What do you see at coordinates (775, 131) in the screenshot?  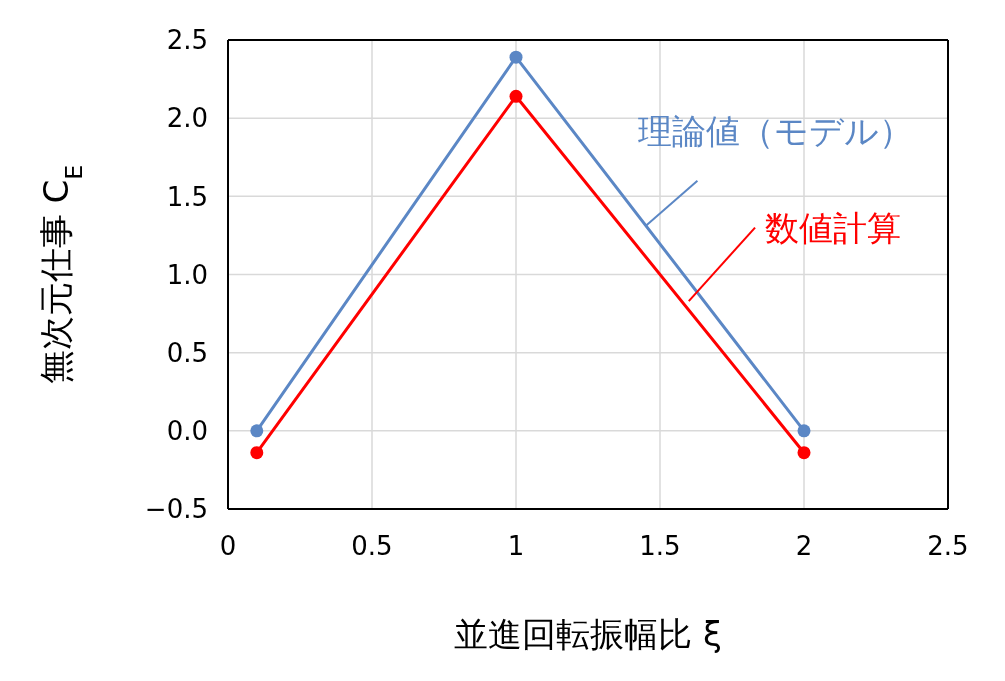 I see `series-label: 理論値（モデル）` at bounding box center [775, 131].